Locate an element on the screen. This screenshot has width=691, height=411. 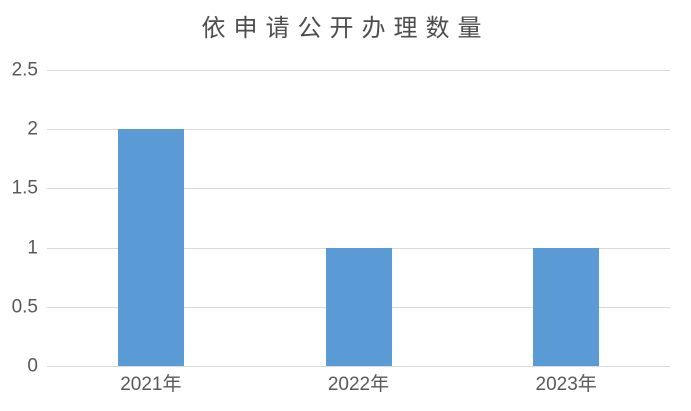
x-tick-label: 2021年 is located at coordinates (151, 384).